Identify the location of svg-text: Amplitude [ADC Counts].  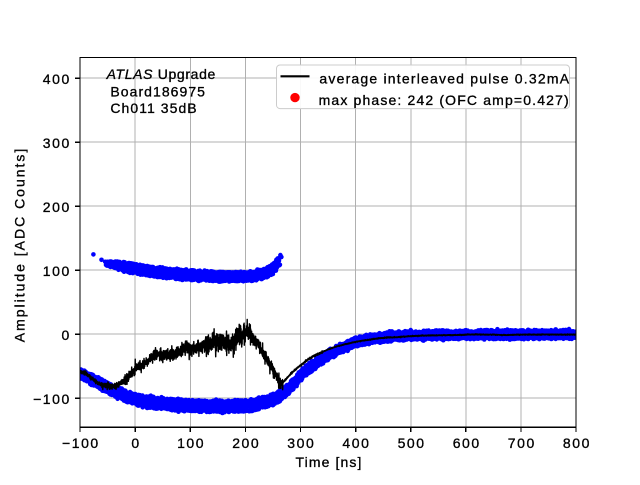
(20, 245).